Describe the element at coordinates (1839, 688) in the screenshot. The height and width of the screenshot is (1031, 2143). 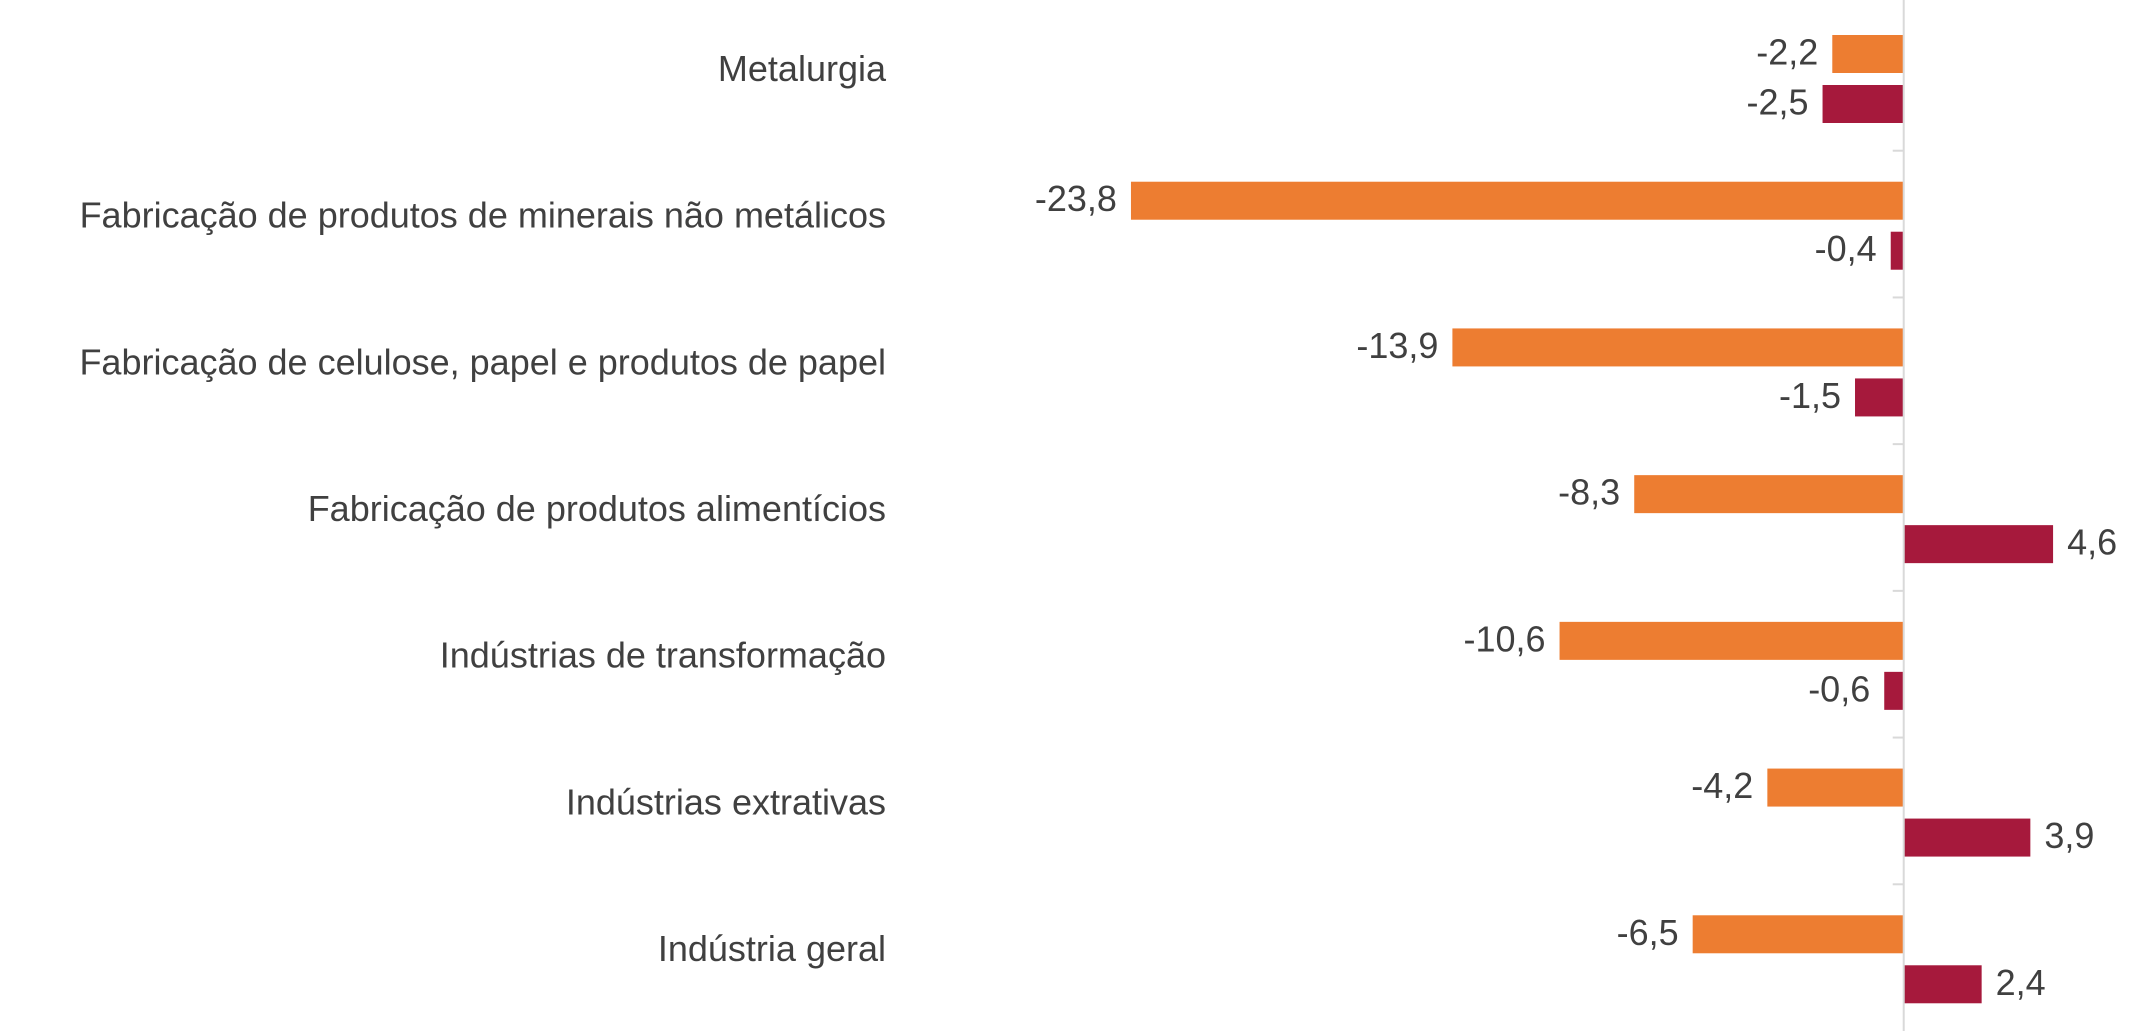
I see `data-label: -0,6` at that location.